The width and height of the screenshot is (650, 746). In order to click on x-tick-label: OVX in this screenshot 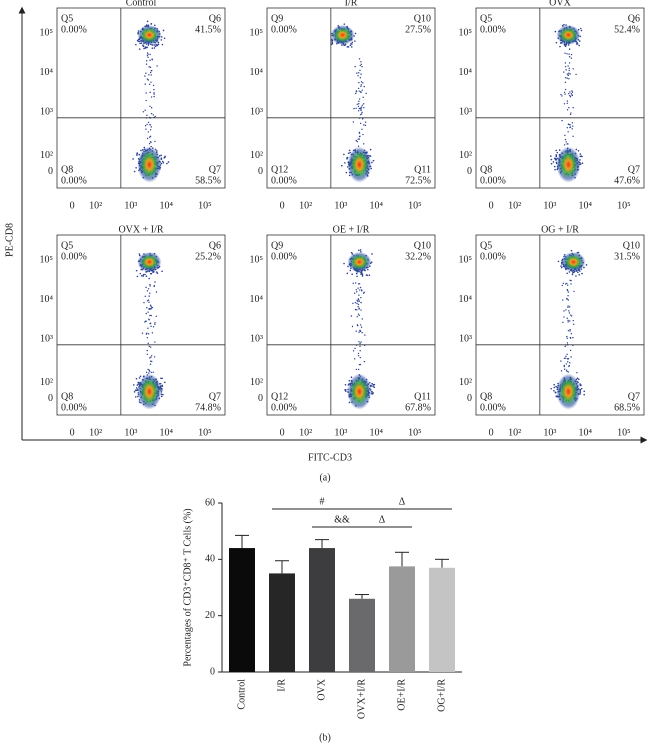, I will do `click(321, 689)`.